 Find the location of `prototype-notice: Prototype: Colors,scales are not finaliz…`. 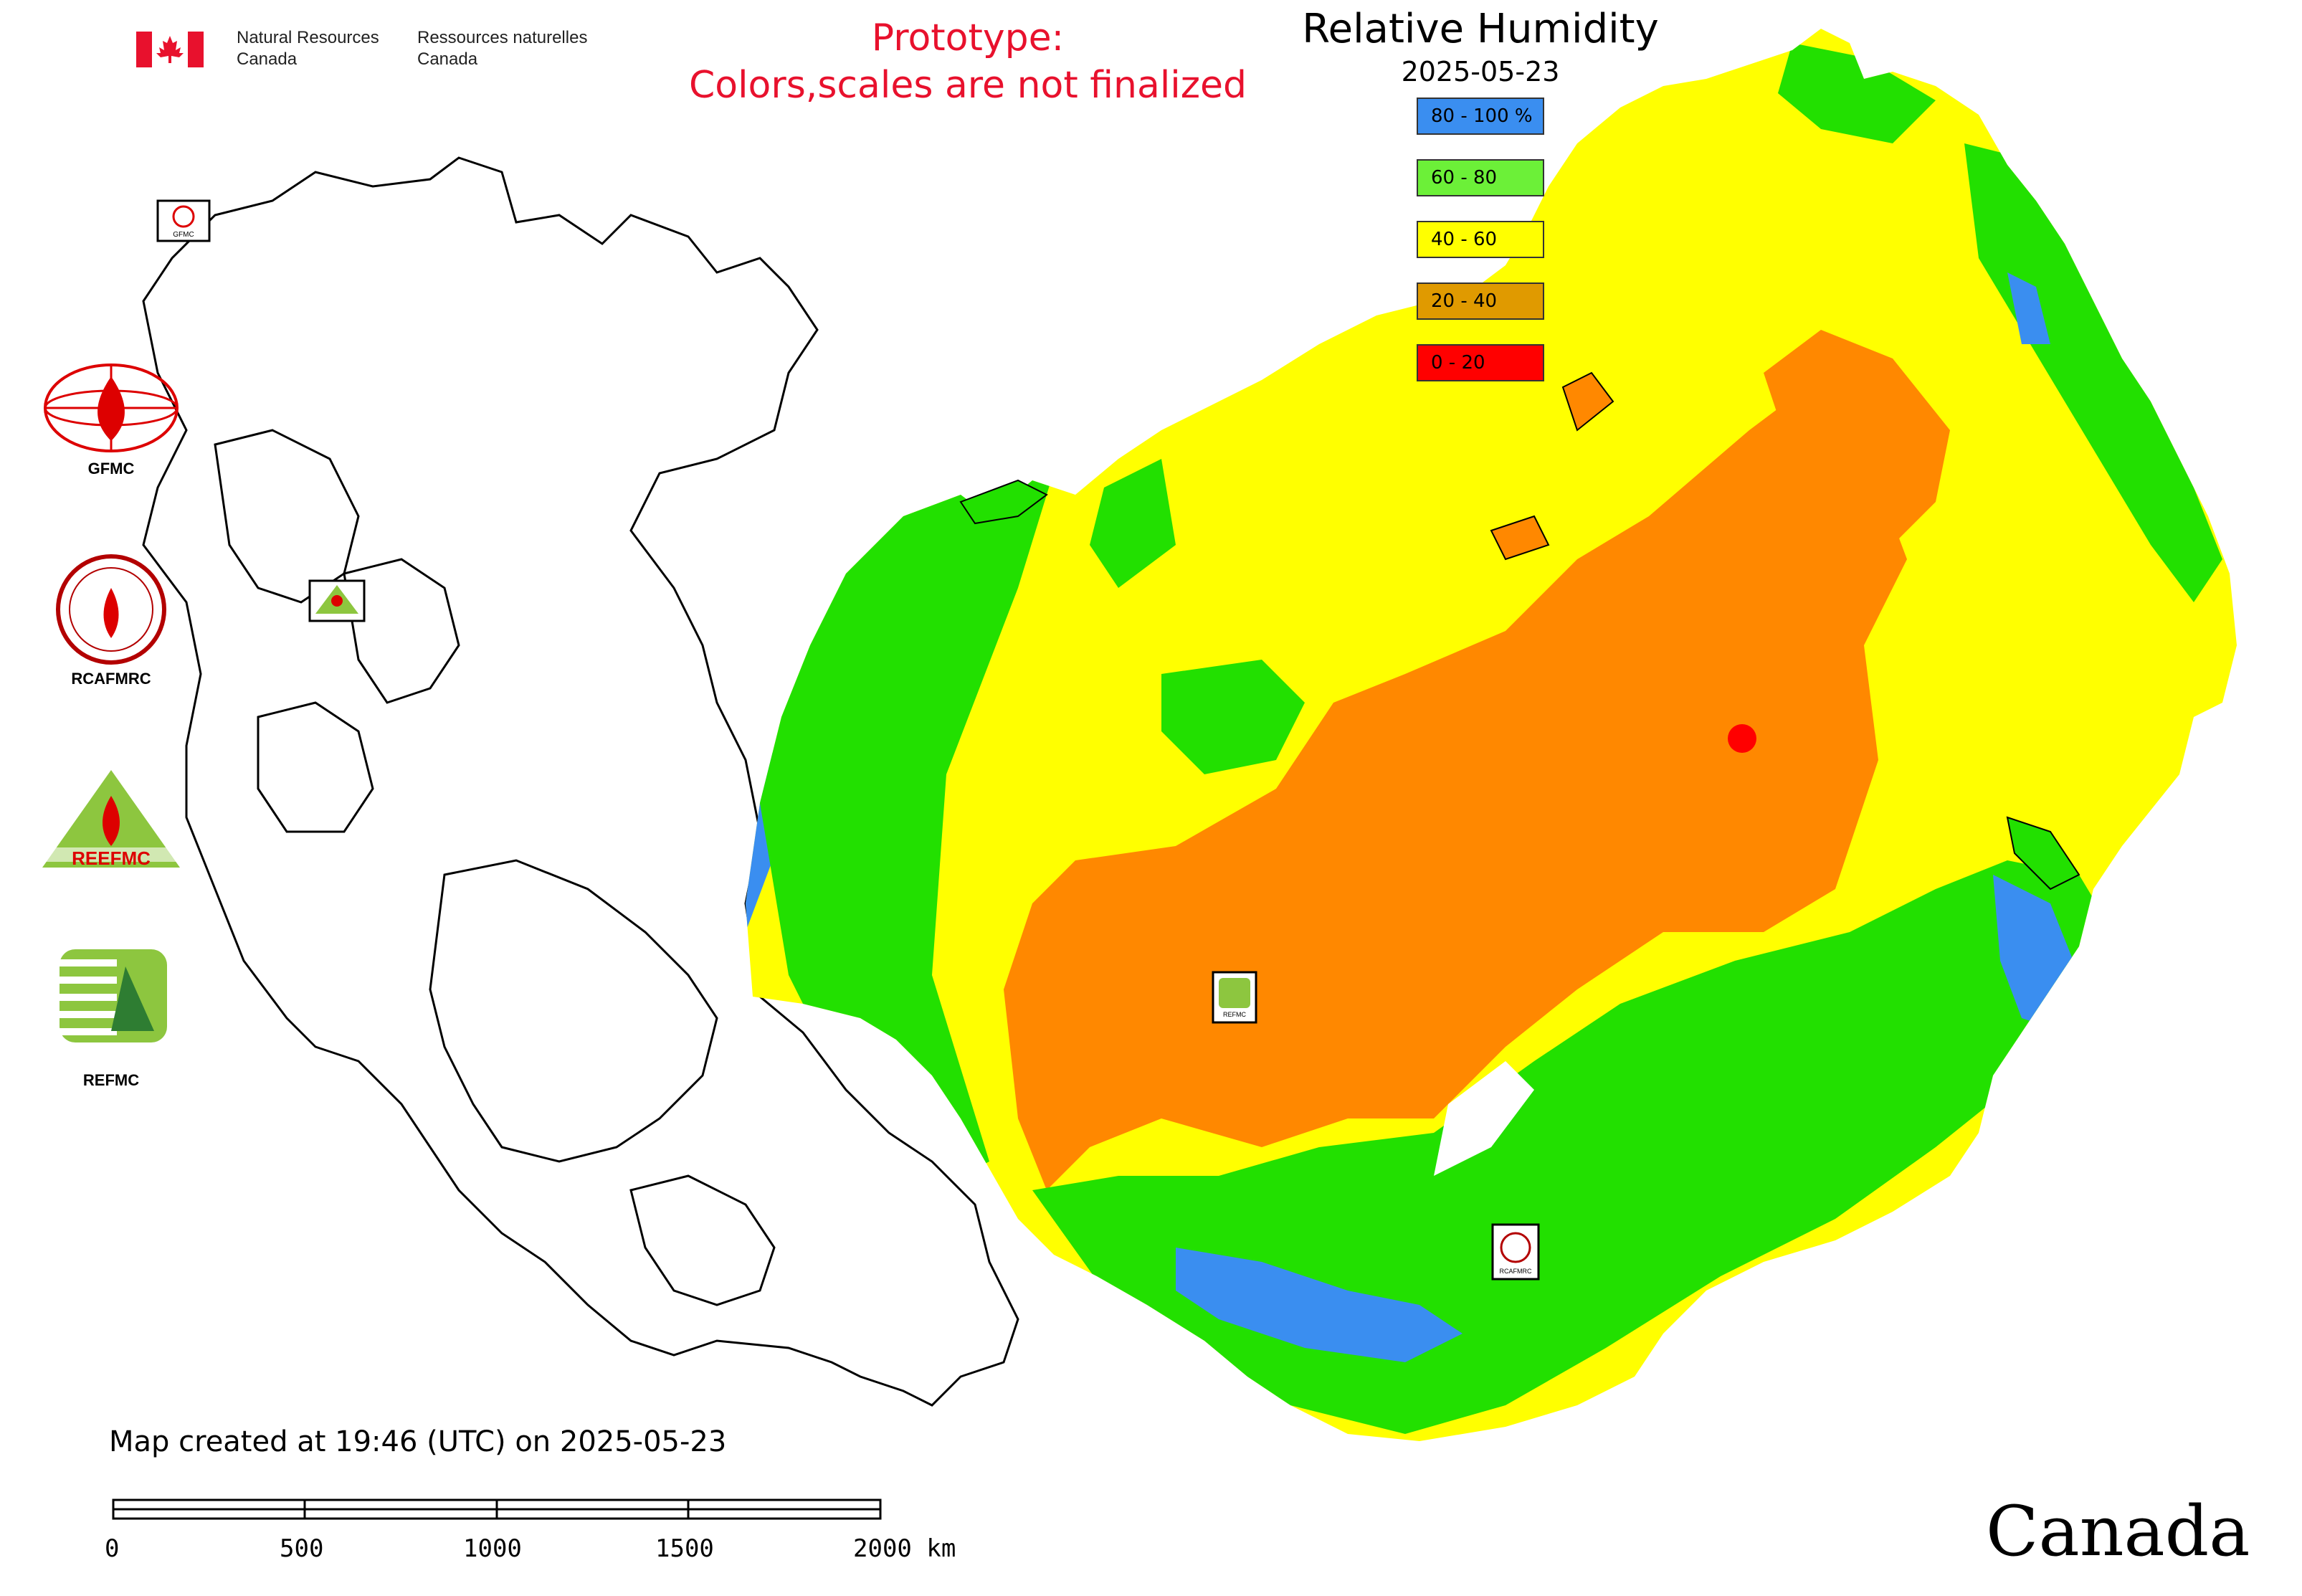

prototype-notice: Prototype: Colors,scales are not finaliz… is located at coordinates (968, 61).